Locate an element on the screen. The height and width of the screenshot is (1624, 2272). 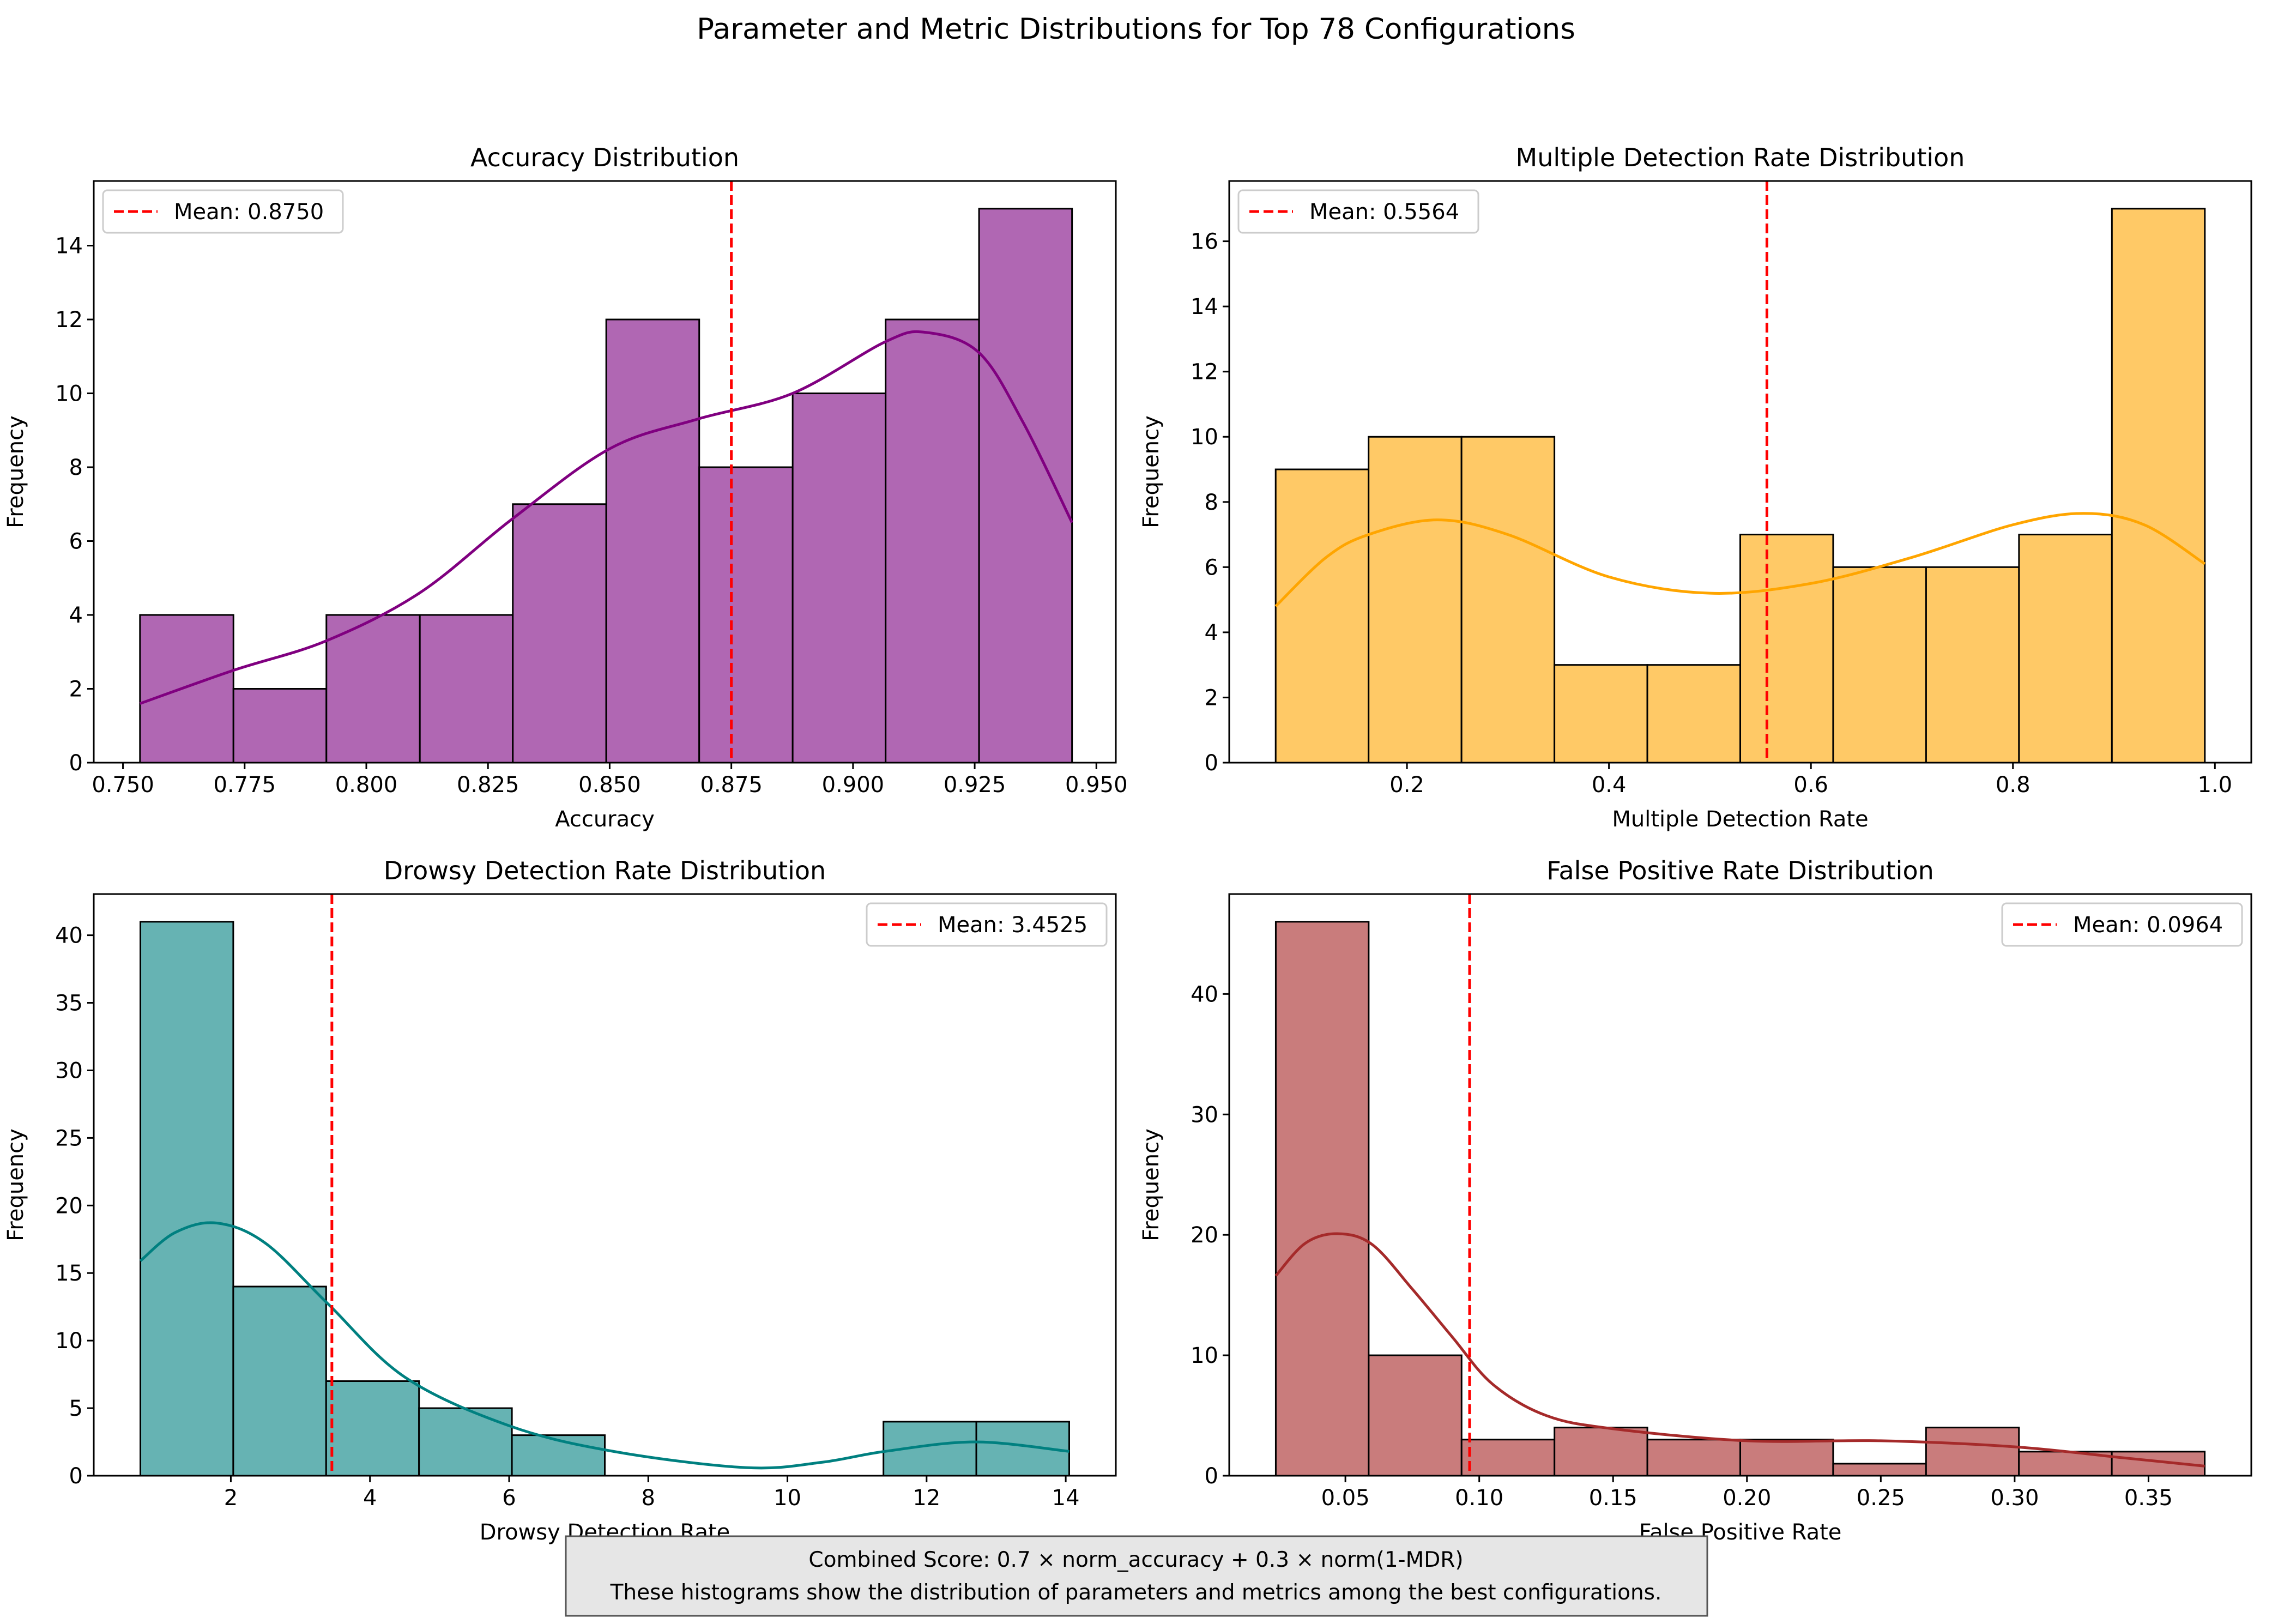
x-tick-label: 0.875 is located at coordinates (732, 785).